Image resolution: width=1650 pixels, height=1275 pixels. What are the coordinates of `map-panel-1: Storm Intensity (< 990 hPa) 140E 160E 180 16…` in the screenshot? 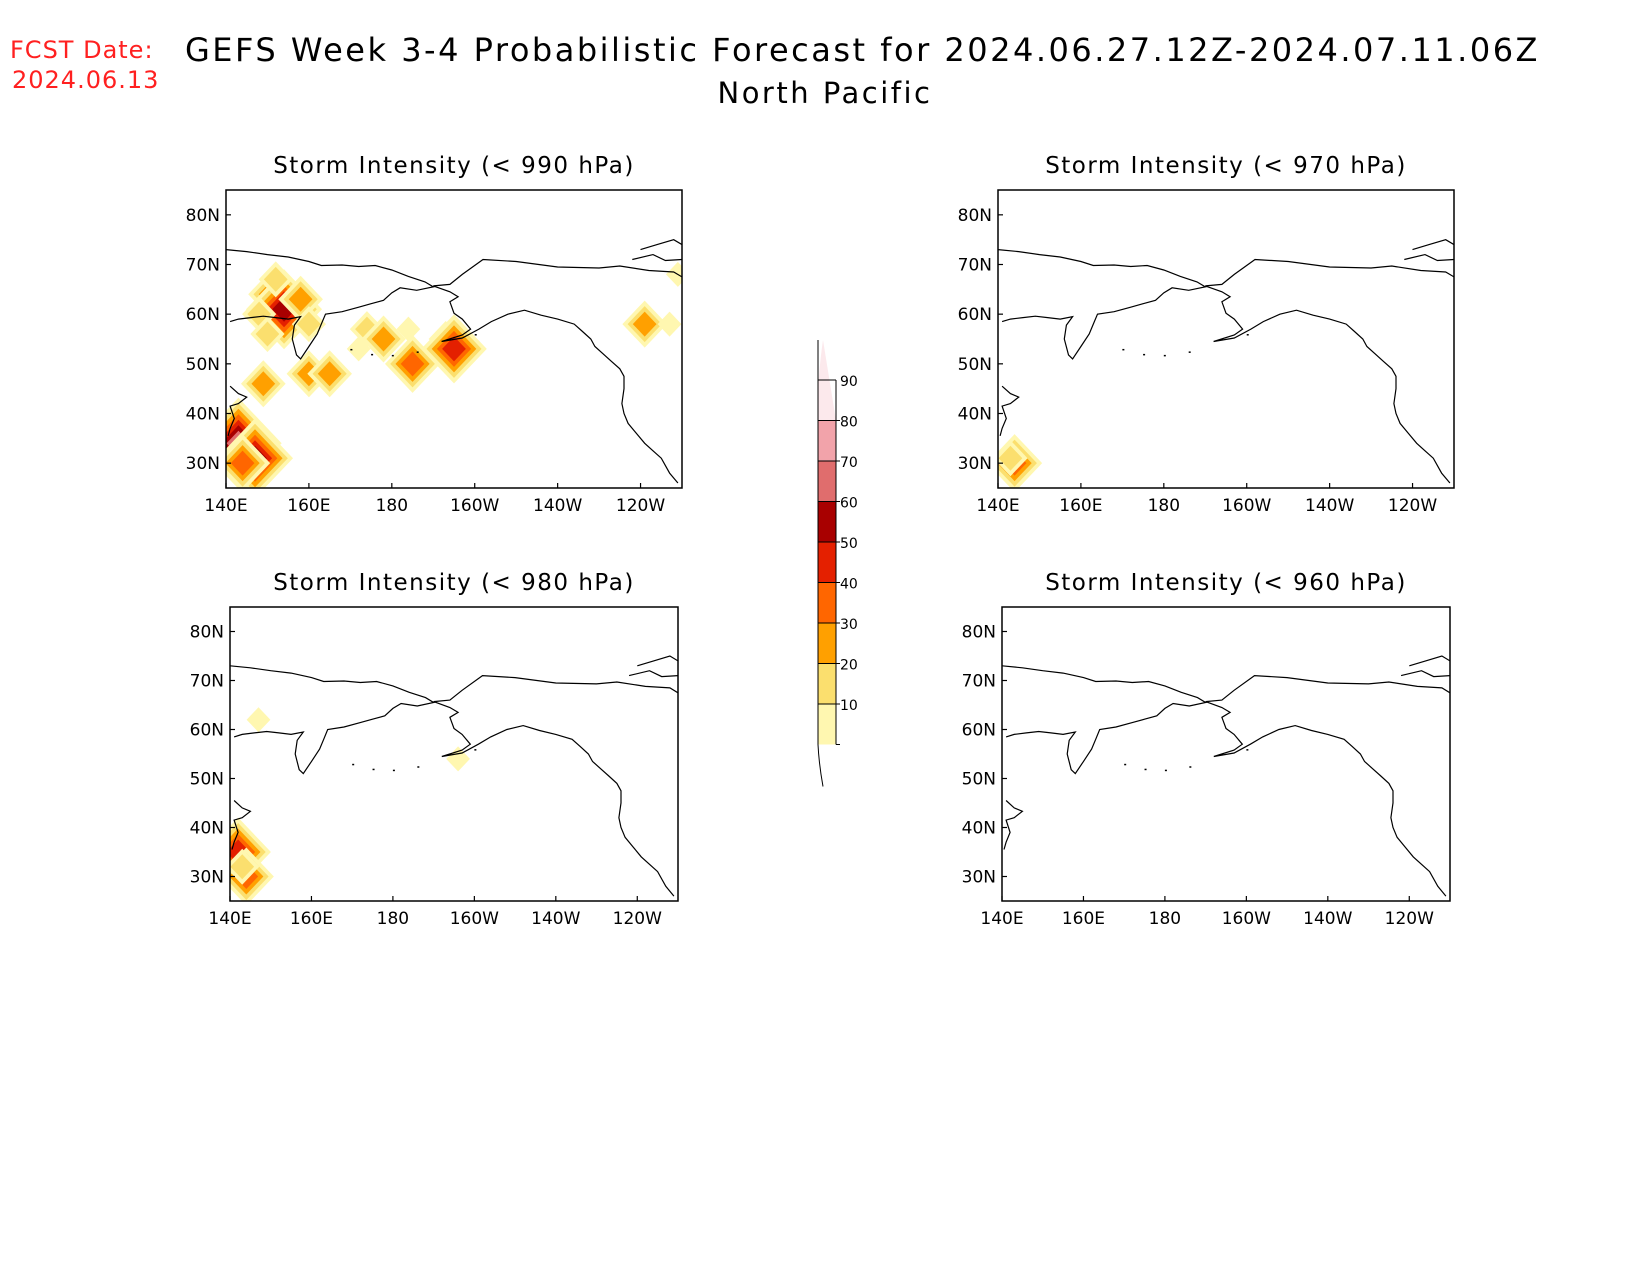 It's located at (434, 334).